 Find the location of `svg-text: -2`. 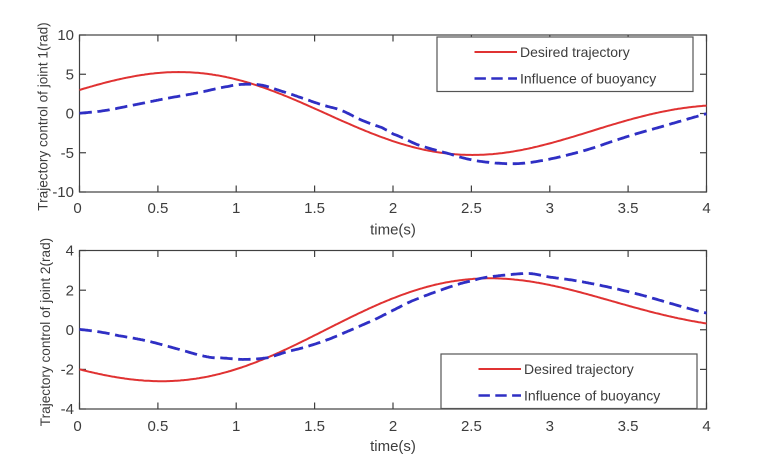

svg-text: -2 is located at coordinates (67, 370).